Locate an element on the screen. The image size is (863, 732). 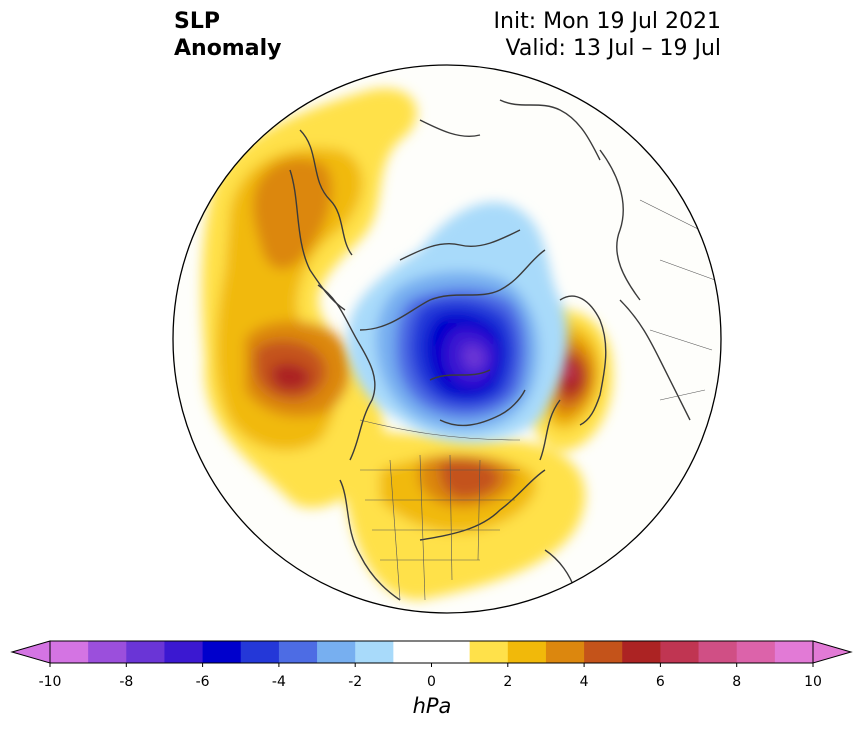
chart-title: SLP Anomaly is located at coordinates (227, 35).